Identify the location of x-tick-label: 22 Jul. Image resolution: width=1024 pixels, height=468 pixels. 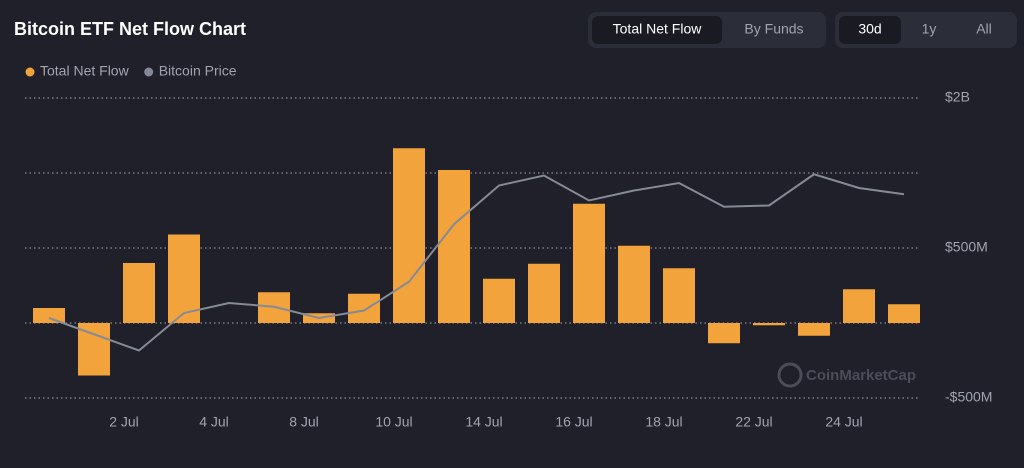
(753, 422).